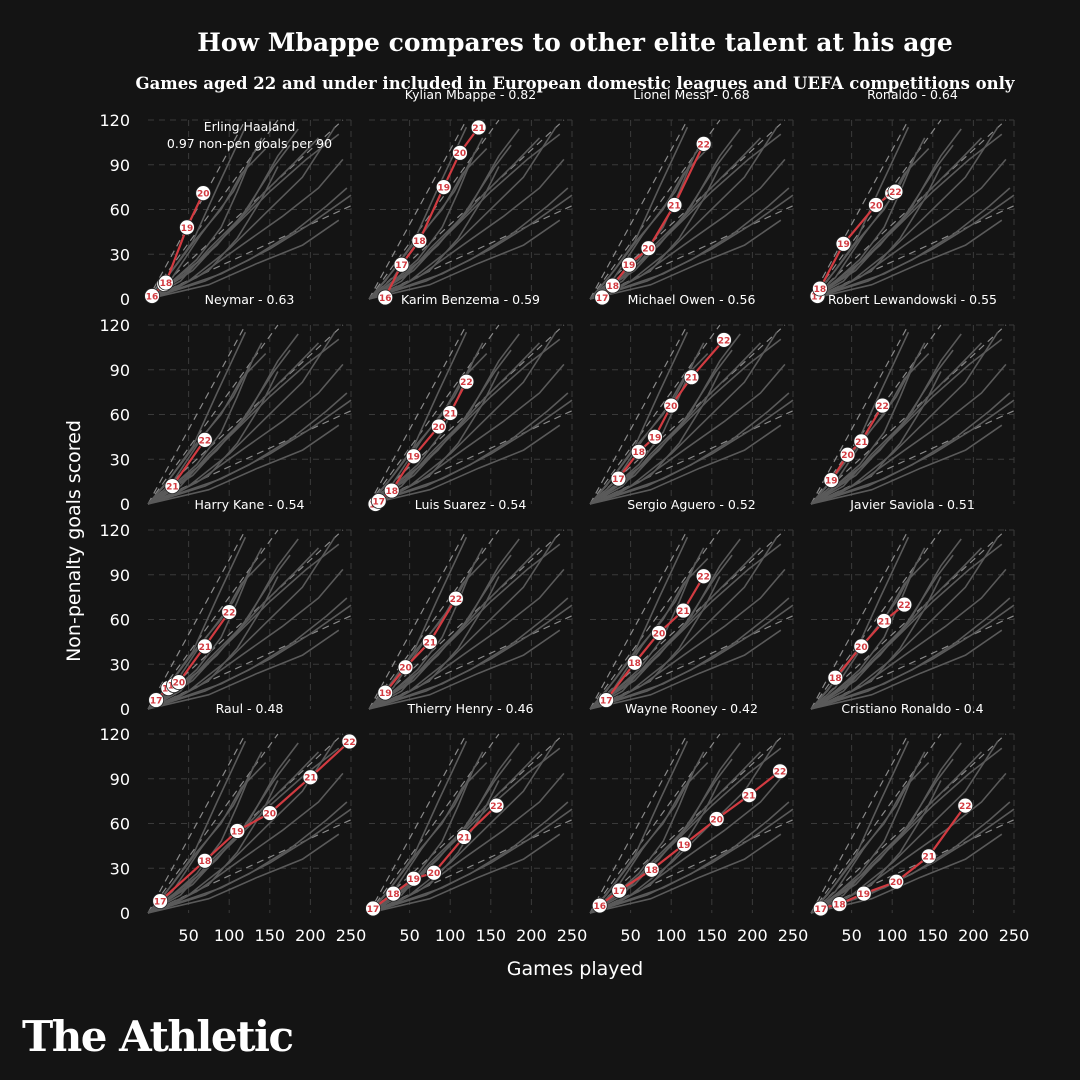 The width and height of the screenshot is (1080, 1080). What do you see at coordinates (250, 708) in the screenshot?
I see `panel-title: Raul - 0.48` at bounding box center [250, 708].